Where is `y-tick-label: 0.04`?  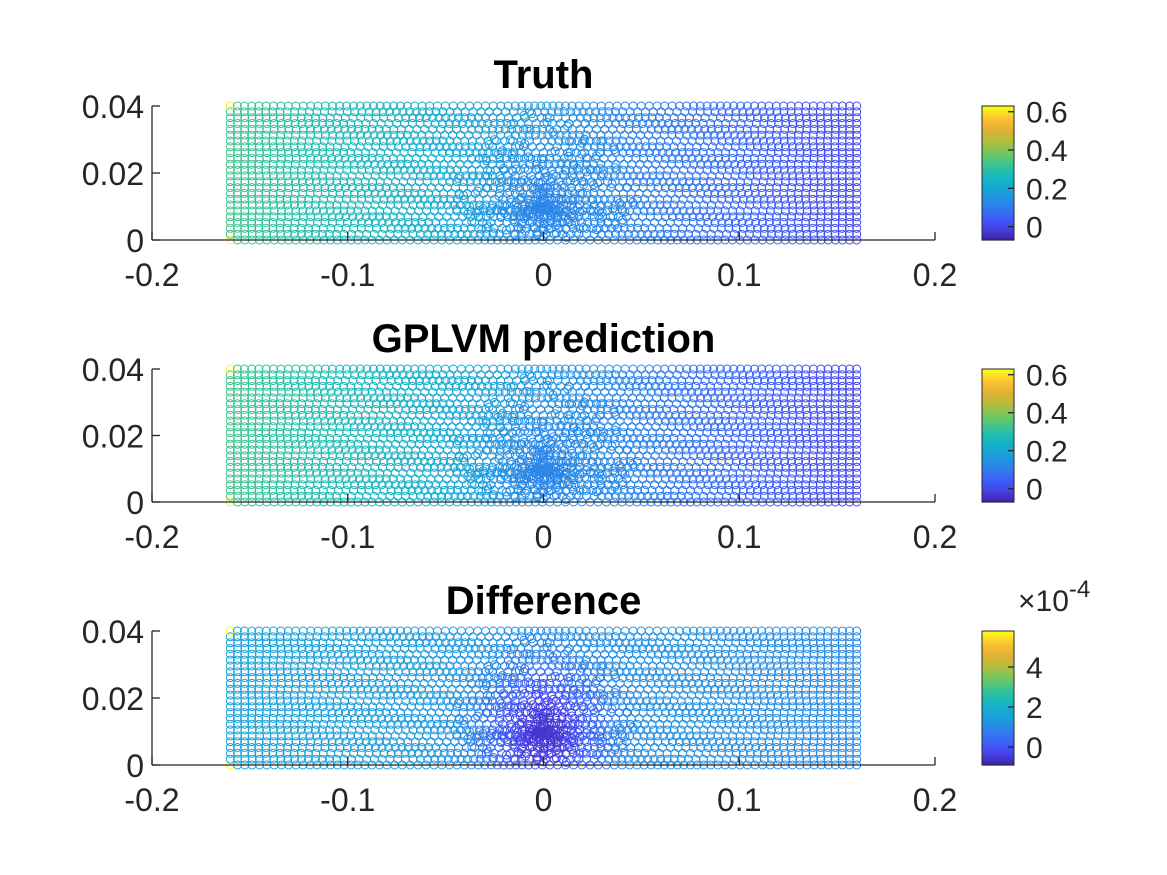 y-tick-label: 0.04 is located at coordinates (113, 107).